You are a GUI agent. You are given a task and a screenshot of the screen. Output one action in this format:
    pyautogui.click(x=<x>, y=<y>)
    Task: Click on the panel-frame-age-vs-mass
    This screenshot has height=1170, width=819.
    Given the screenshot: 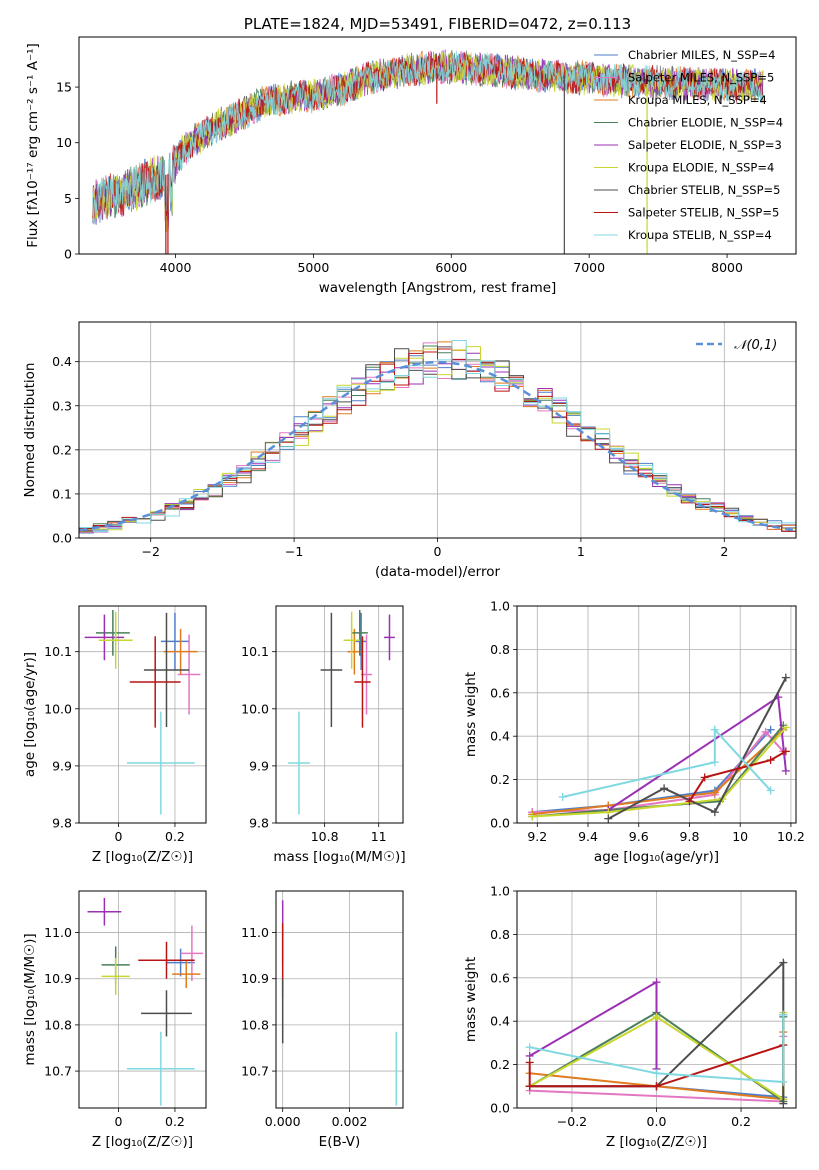 What is the action you would take?
    pyautogui.click(x=339, y=714)
    